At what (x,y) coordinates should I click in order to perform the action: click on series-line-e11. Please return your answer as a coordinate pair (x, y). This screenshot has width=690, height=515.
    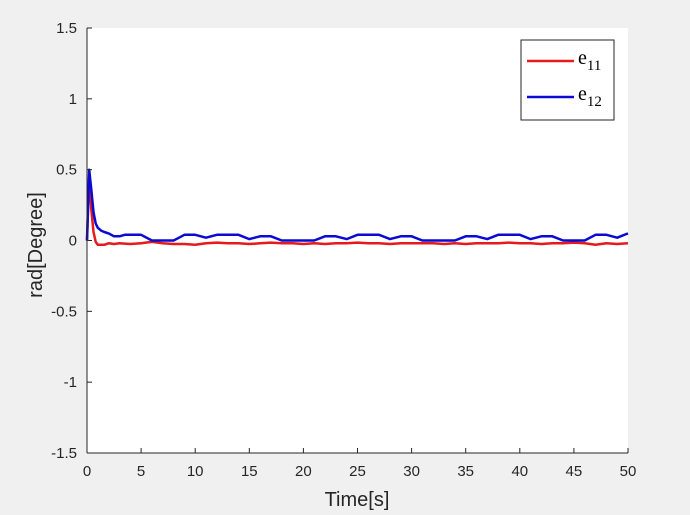
    Looking at the image, I should click on (357, 211).